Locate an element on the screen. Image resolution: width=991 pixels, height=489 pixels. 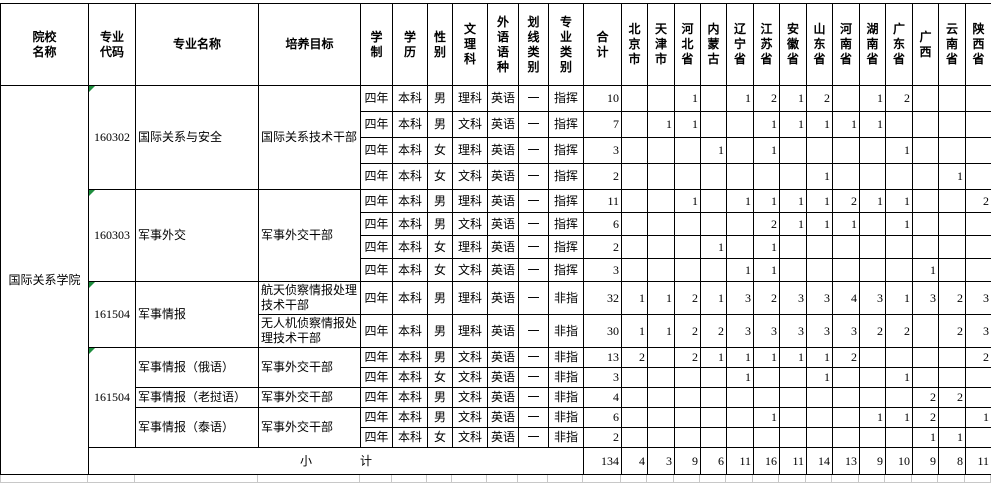
ghost-gridline-row is located at coordinates (495, 479).